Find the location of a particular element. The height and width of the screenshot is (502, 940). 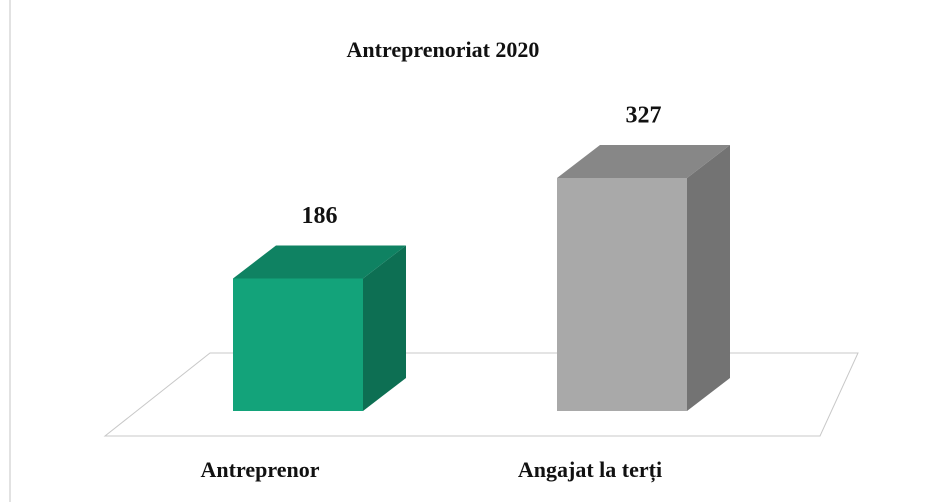

chart-title: Antreprenoriat 2020 is located at coordinates (443, 49).